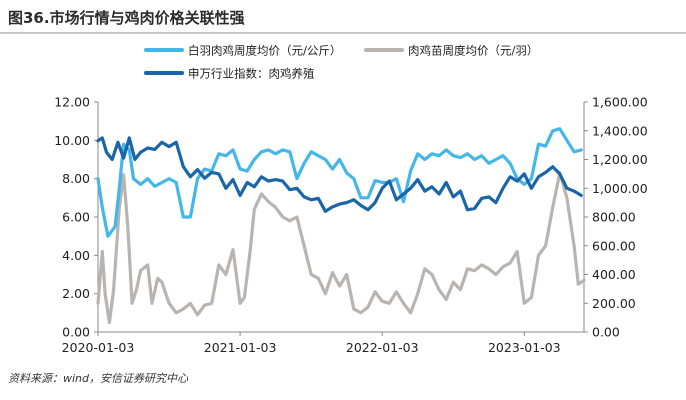 This screenshot has width=686, height=400. I want to click on legend: 白羽肉鸡周度均价（元/公斤） 肉鸡苗周度均价（元/羽） 申万行业指数：肉鸡养殖, so click(341, 62).